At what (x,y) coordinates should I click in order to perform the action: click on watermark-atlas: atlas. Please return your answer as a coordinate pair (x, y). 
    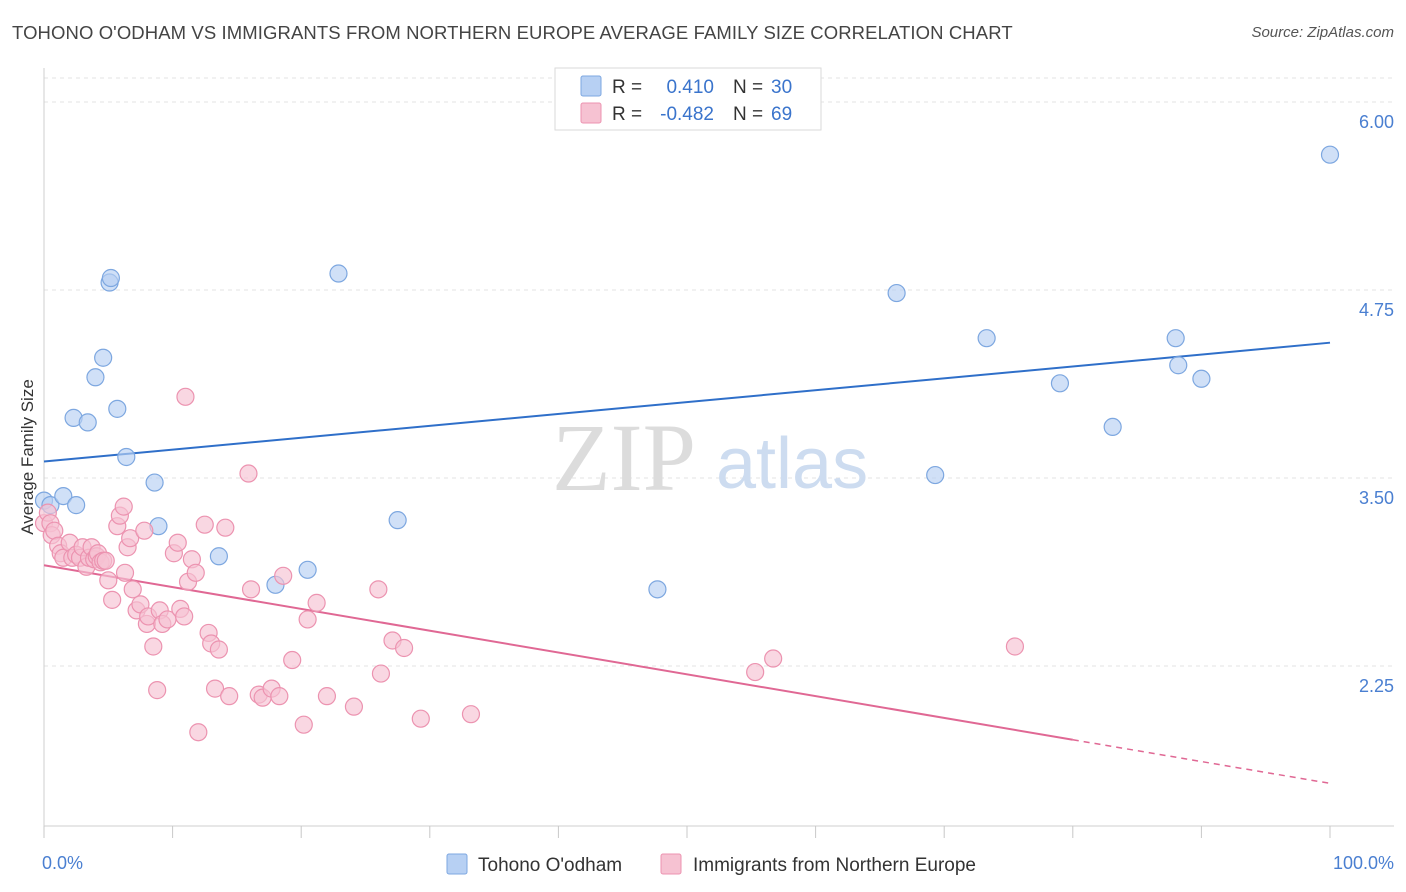
    Looking at the image, I should click on (792, 464).